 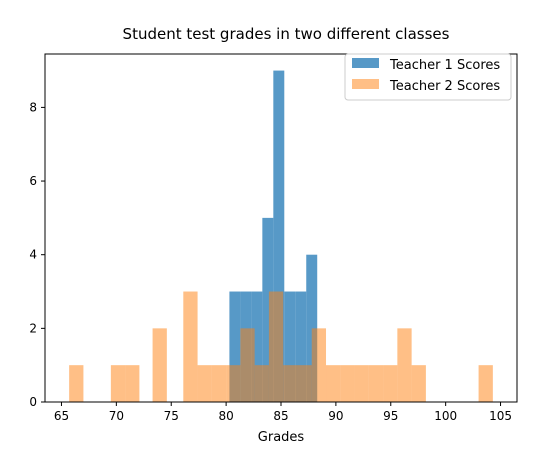 What do you see at coordinates (33, 255) in the screenshot?
I see `y-tick-label: 4` at bounding box center [33, 255].